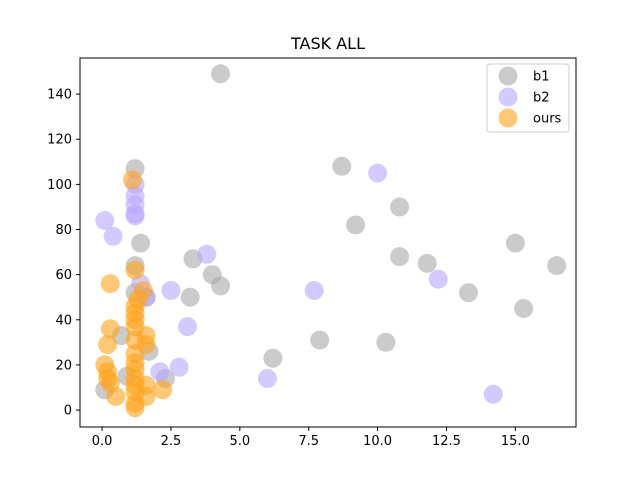 The width and height of the screenshot is (640, 480). Describe the element at coordinates (547, 119) in the screenshot. I see `legend-label-ours: ours` at that location.